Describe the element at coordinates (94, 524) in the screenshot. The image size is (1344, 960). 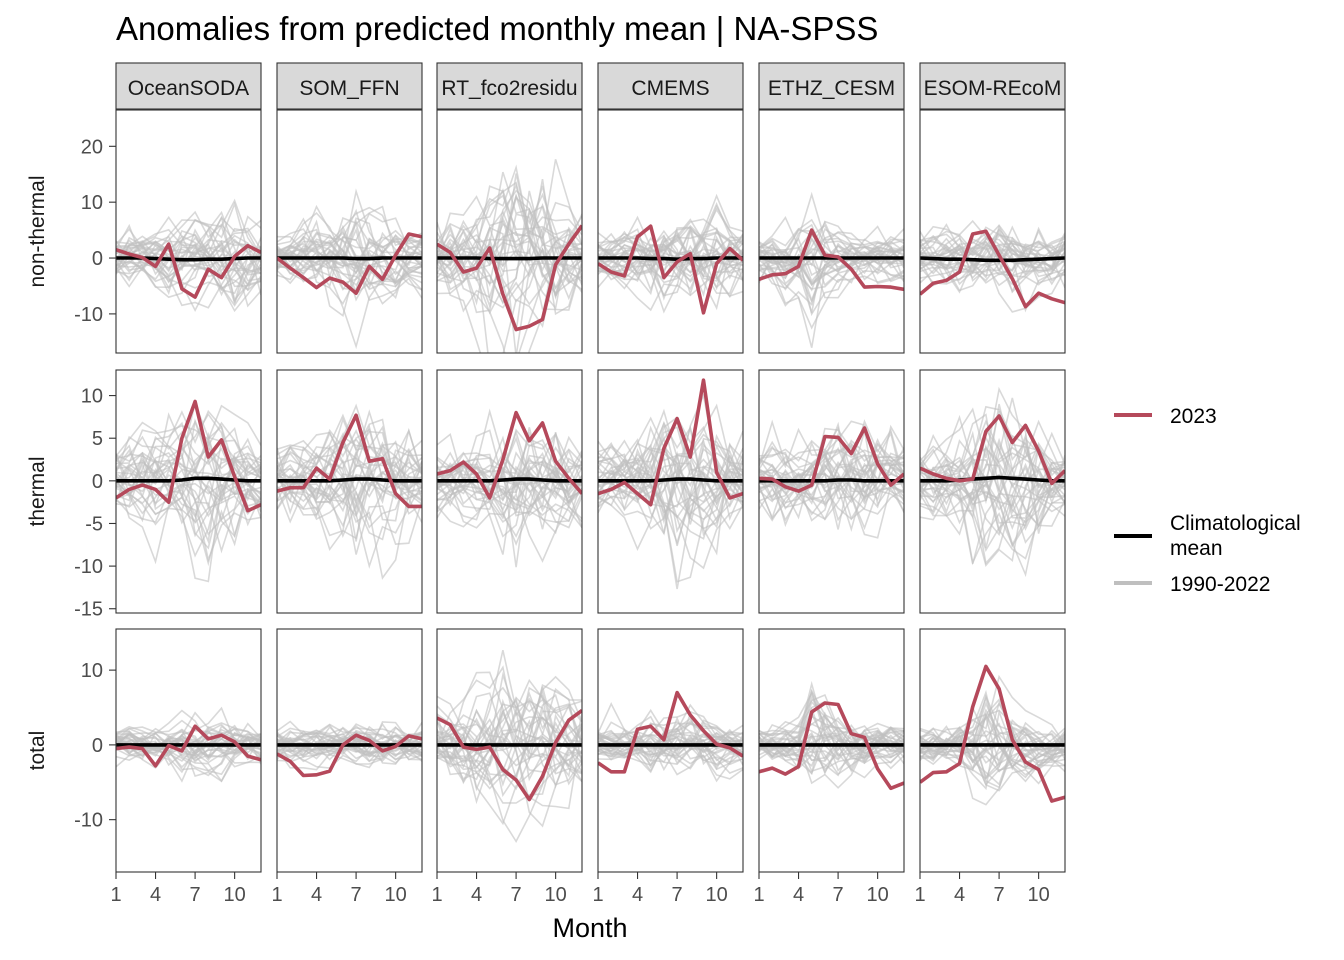
I see `y-tick-label-1-3: -5` at that location.